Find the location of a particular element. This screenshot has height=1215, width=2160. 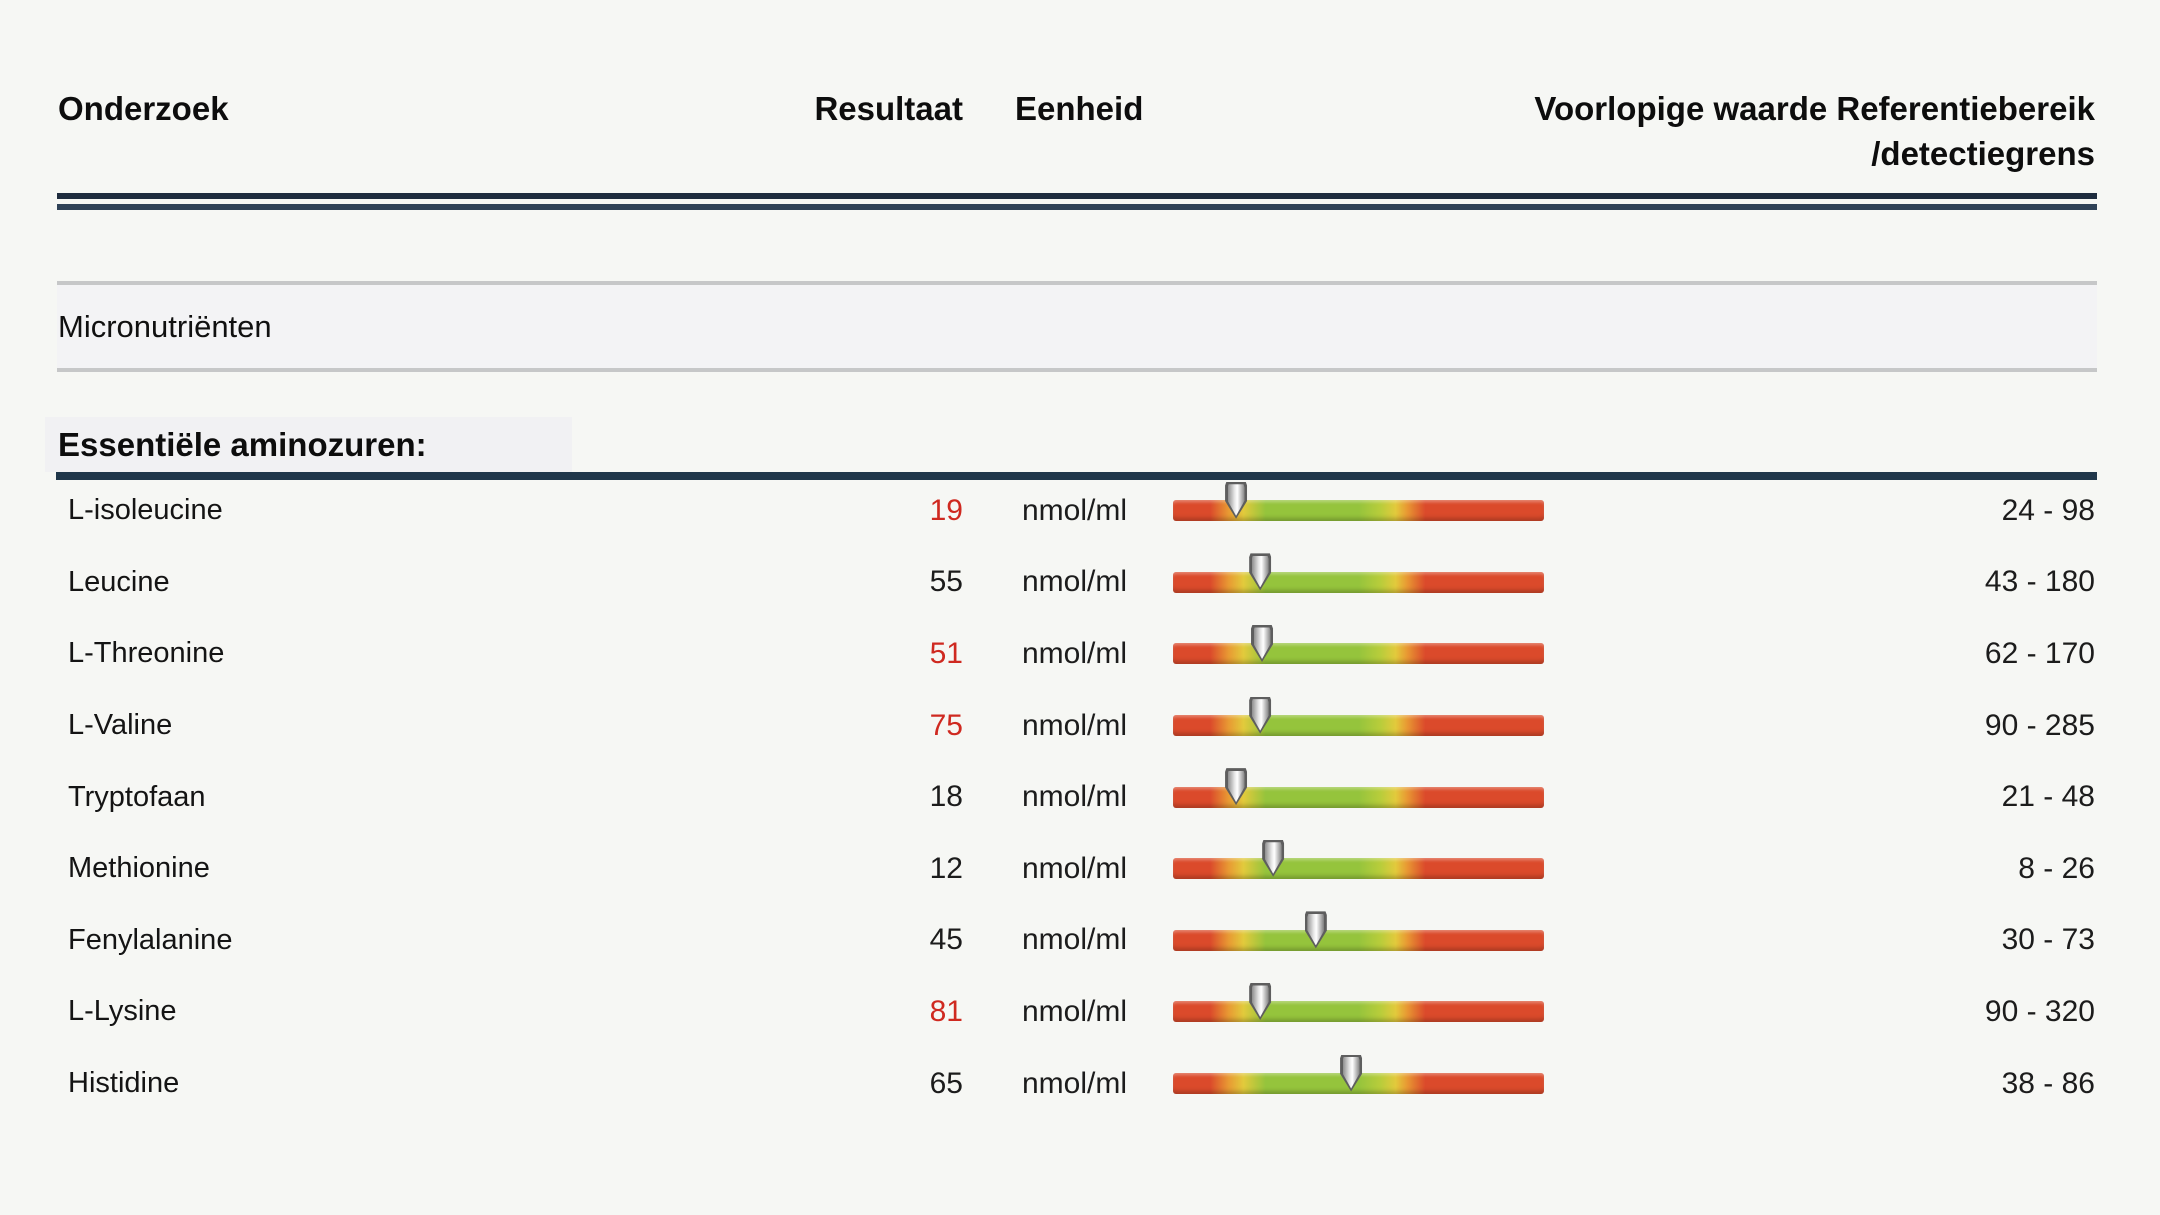

subsection-box-essential-amino-acids: Essentiële aminozuren: is located at coordinates (308, 444).